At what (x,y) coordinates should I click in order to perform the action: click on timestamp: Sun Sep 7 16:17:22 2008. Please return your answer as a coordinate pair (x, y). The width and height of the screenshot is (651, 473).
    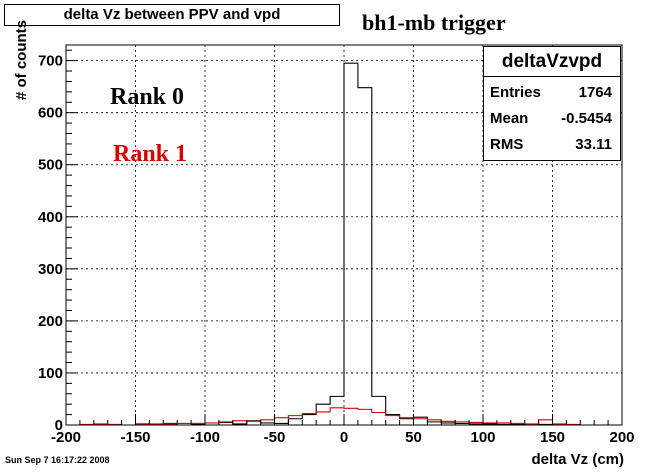
    Looking at the image, I should click on (57, 460).